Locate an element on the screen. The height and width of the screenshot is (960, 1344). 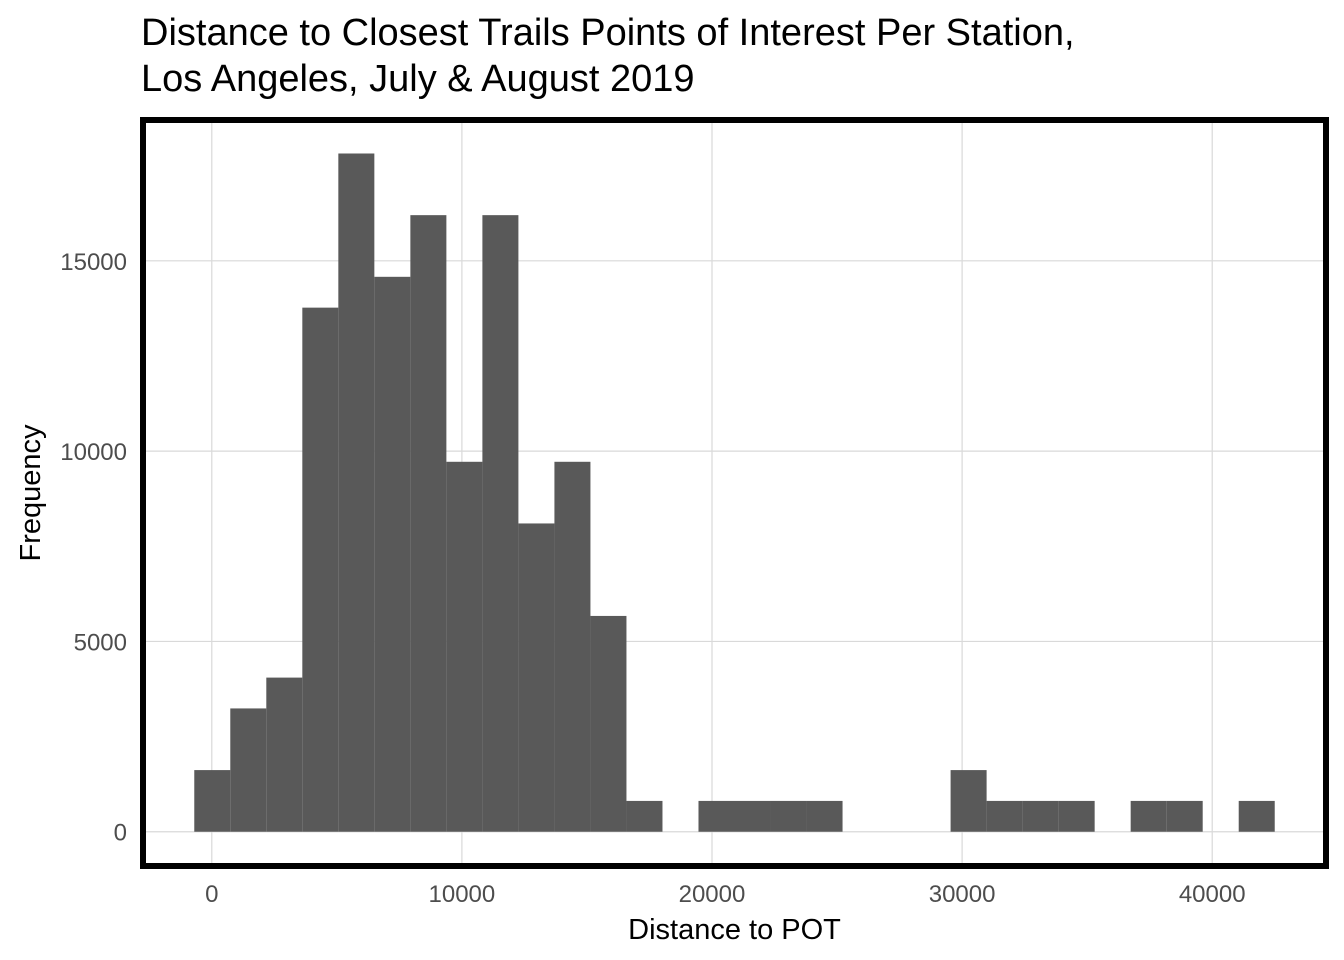
x-tick-label: 30000 is located at coordinates (962, 894).